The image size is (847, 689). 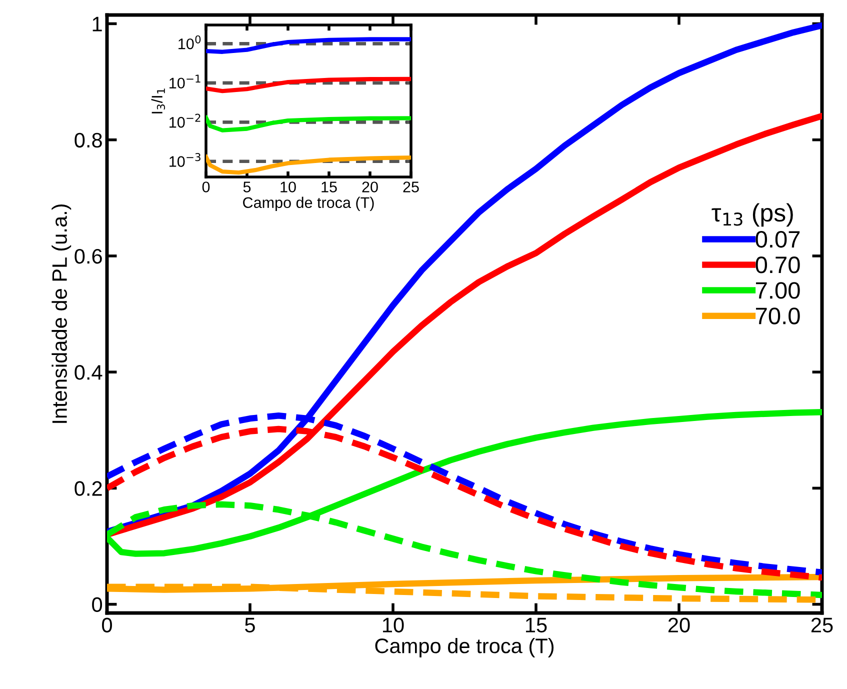 I want to click on y-tick-label: 0.2, so click(x=88, y=488).